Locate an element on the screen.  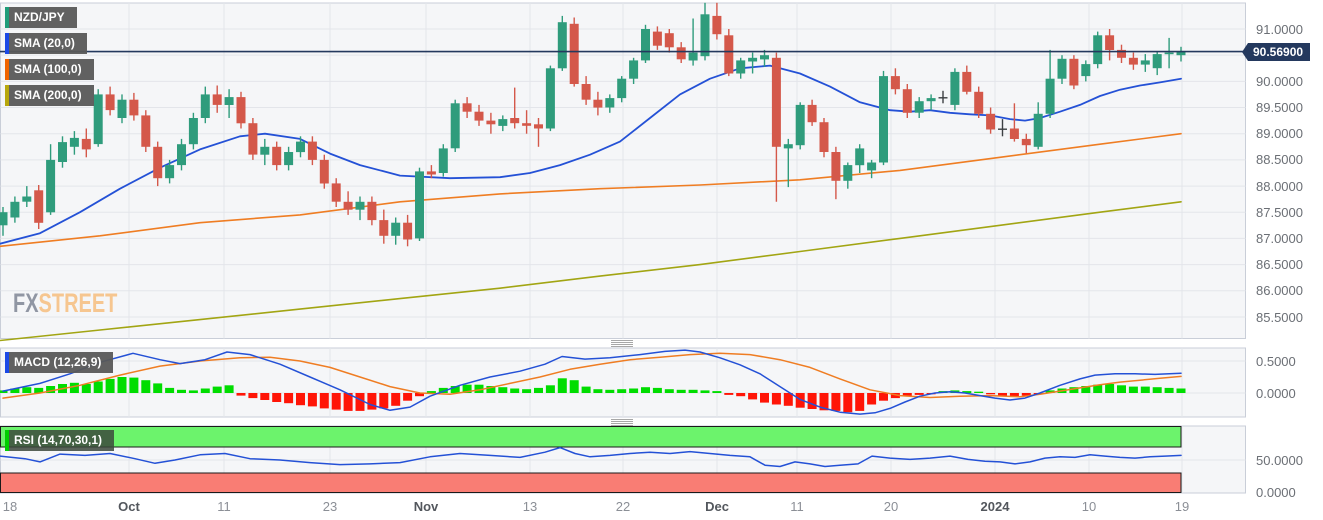
fxstreet-logo: FXSTREET is located at coordinates (65, 303).